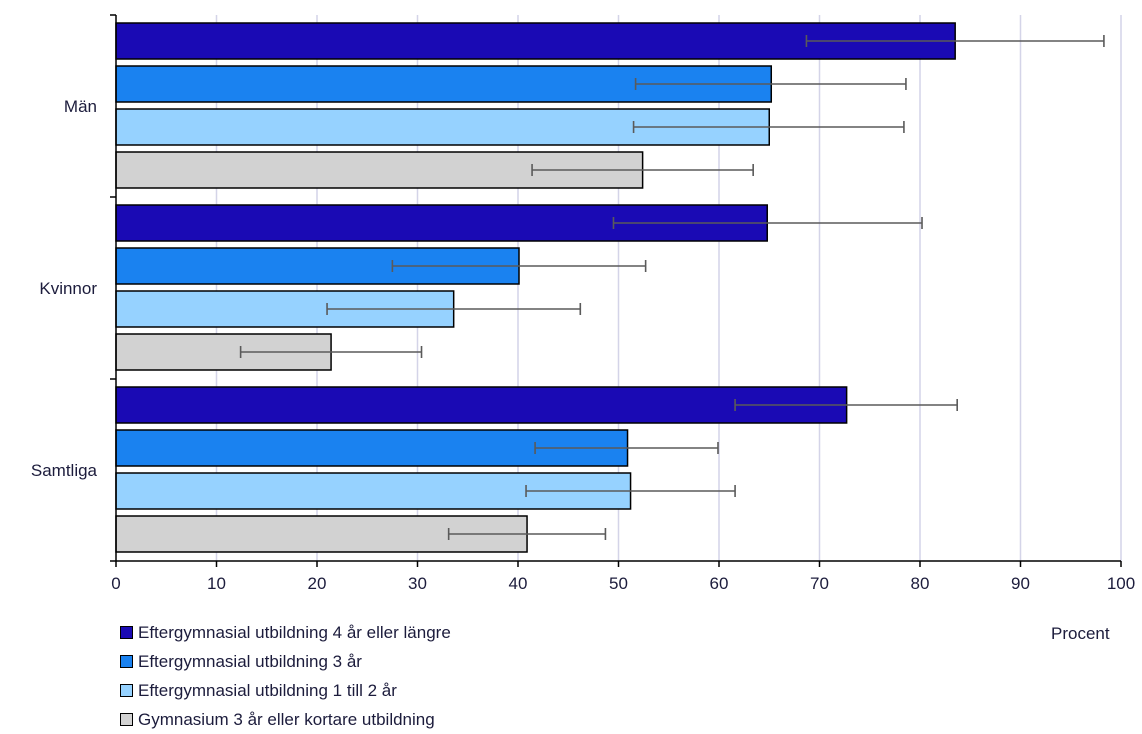 This screenshot has width=1142, height=734. Describe the element at coordinates (250, 661) in the screenshot. I see `legend-label: Eftergymnasial utbildning 3 år` at that location.